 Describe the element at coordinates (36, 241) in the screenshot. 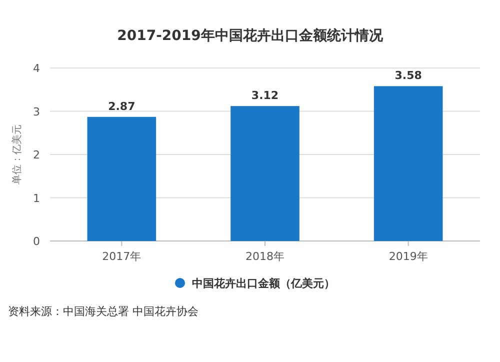

I see `y-tick-label: 0` at that location.